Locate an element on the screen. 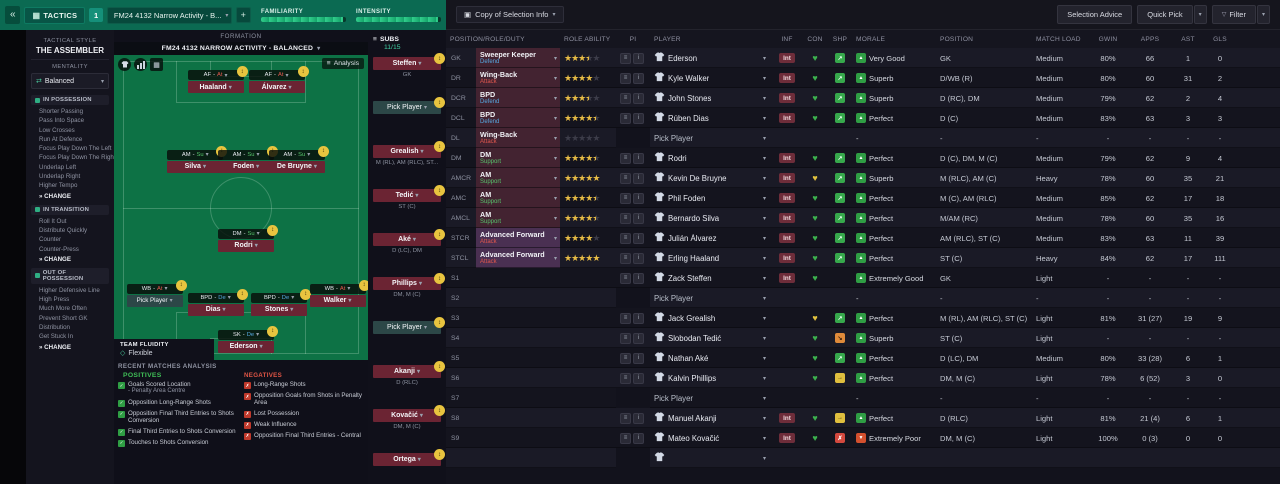 This screenshot has width=1280, height=484. instruction-item: Get Stuck In is located at coordinates (56, 337).